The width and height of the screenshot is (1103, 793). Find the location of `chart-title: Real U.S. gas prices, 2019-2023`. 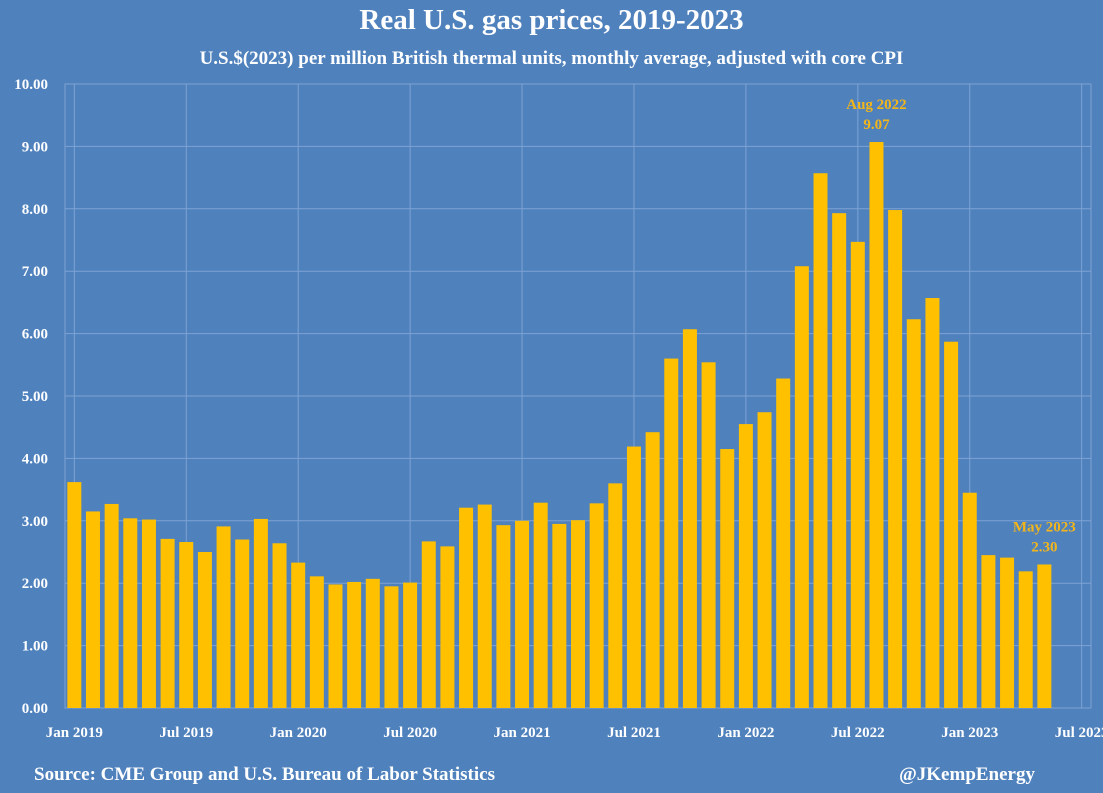

chart-title: Real U.S. gas prices, 2019-2023 is located at coordinates (551, 20).